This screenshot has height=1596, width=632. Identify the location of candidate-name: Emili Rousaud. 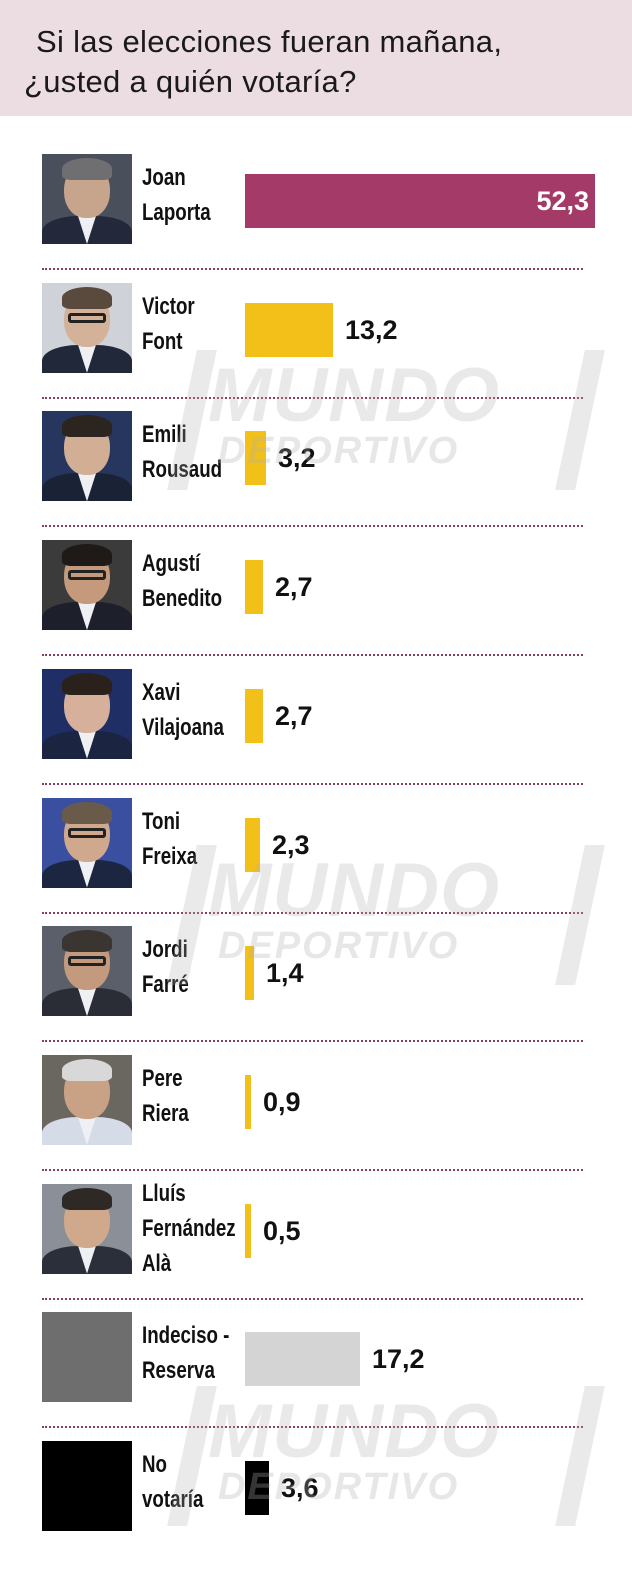
(182, 452).